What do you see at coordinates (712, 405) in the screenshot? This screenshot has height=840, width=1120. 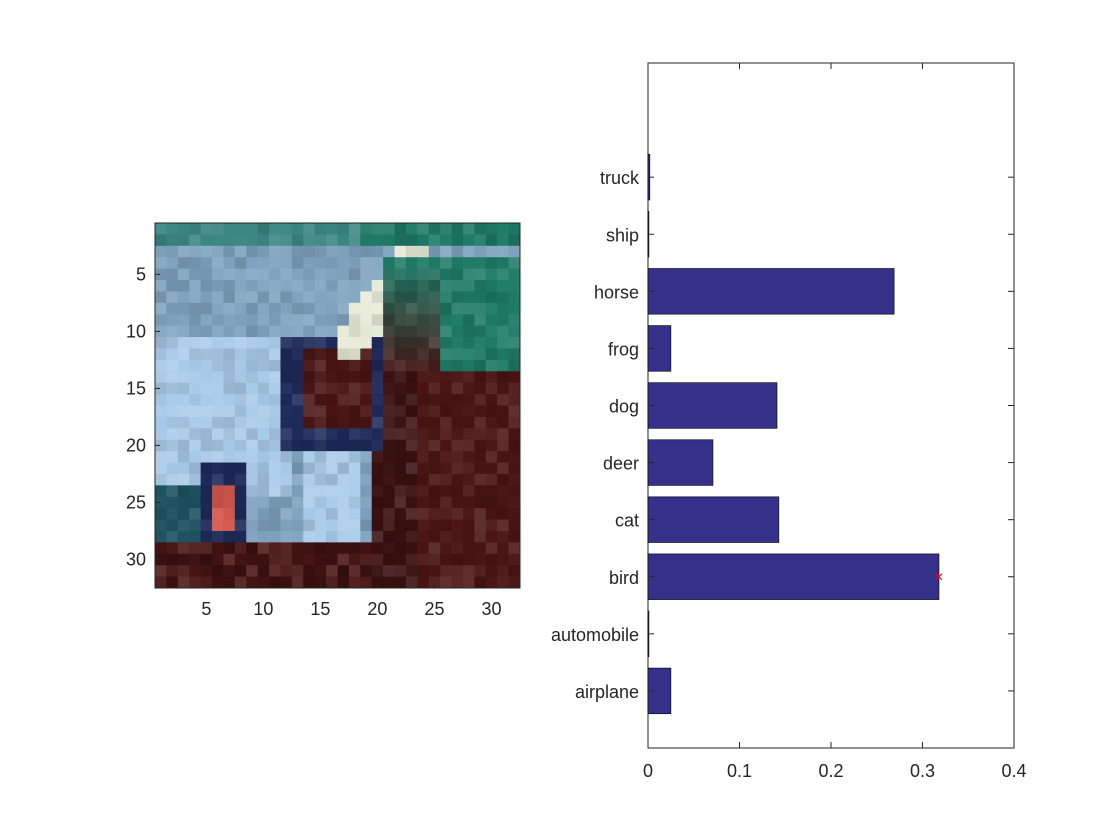 I see `bar-dog` at bounding box center [712, 405].